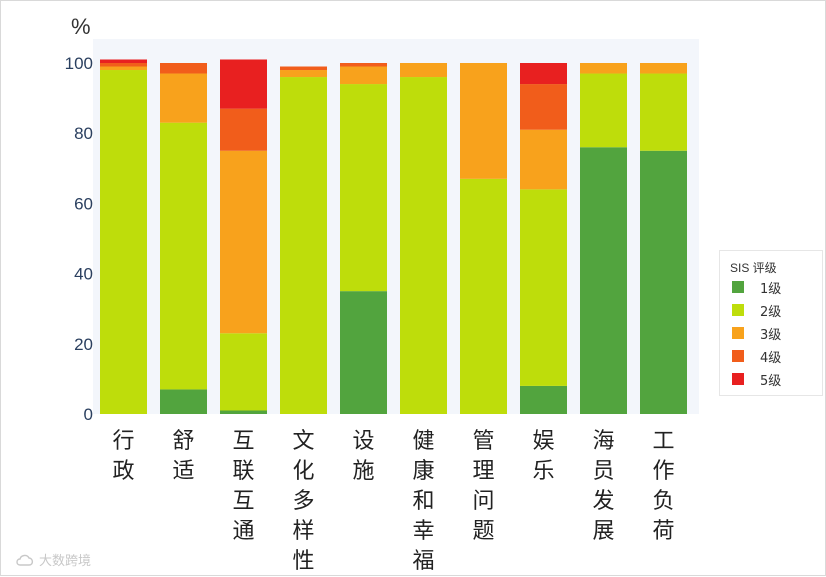 The image size is (826, 577). Describe the element at coordinates (753, 268) in the screenshot. I see `legend-title: SIS 评级` at that location.